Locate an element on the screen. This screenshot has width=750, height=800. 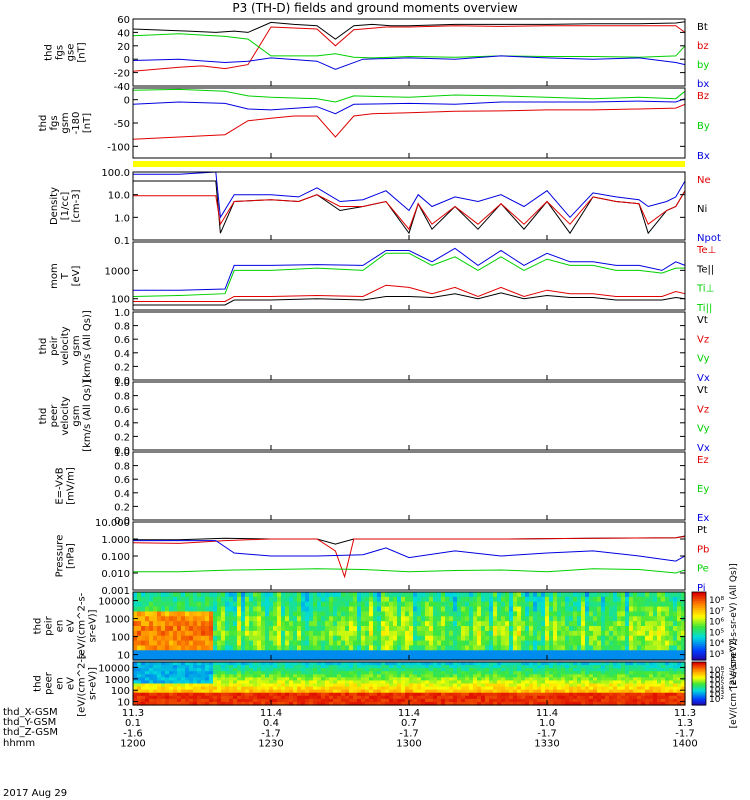
series-line-Pb is located at coordinates (409, 557).